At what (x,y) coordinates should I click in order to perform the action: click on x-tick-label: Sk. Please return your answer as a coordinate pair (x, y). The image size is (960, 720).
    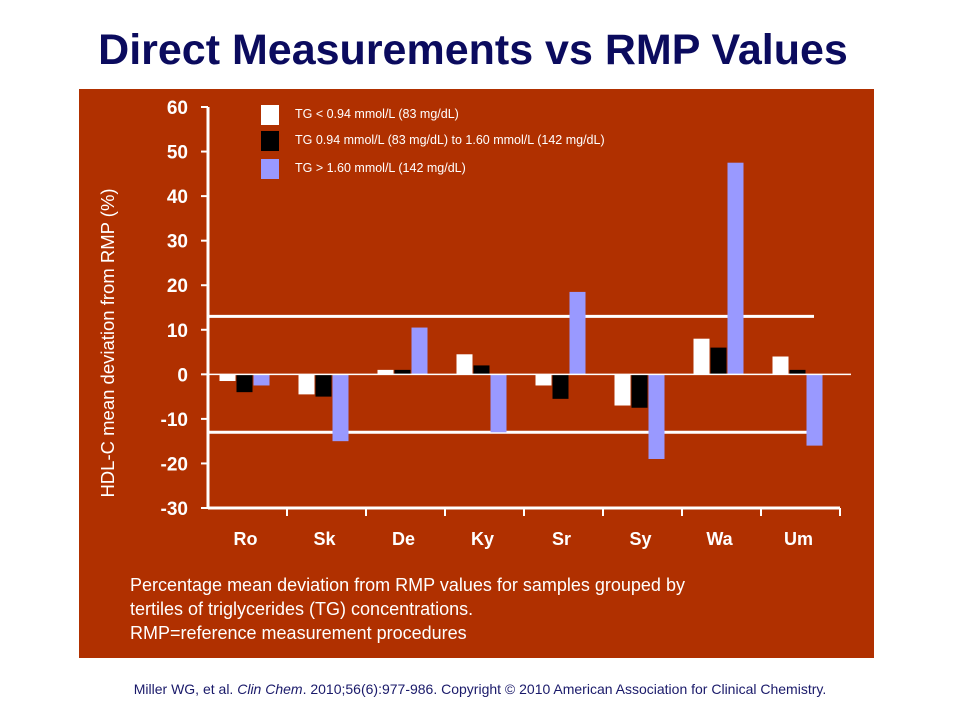
    Looking at the image, I should click on (324, 539).